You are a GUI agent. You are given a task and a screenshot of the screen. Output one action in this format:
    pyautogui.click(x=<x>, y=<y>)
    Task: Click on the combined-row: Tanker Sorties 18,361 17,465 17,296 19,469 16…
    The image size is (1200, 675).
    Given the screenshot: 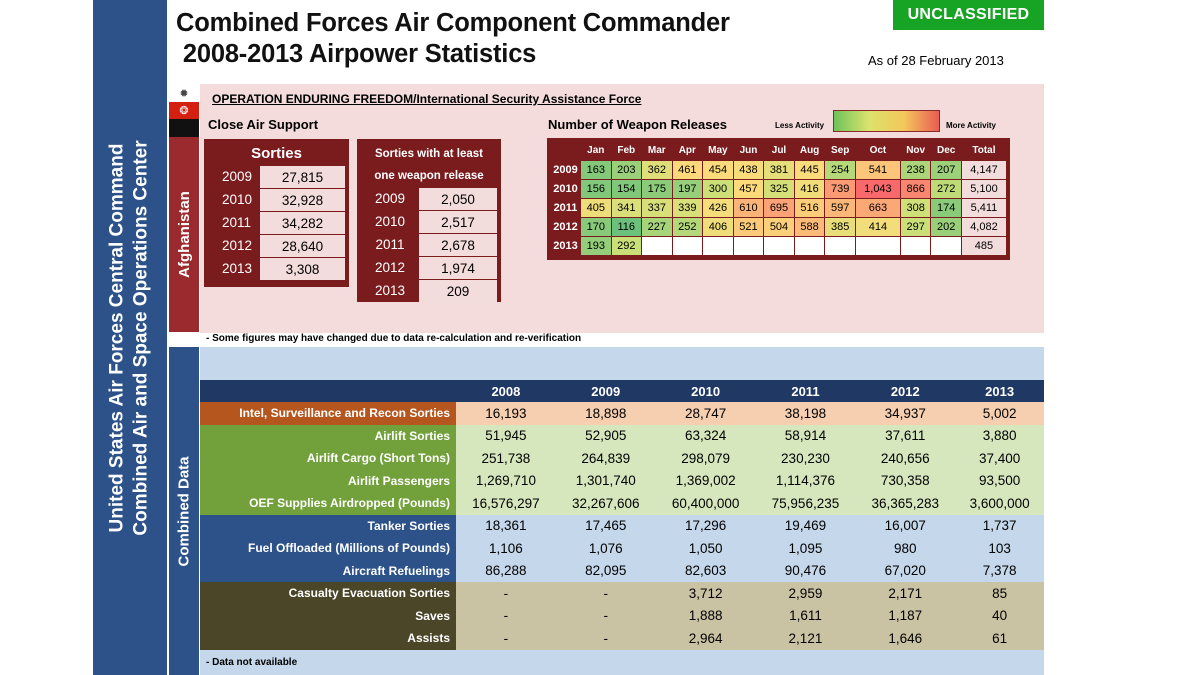 What is the action you would take?
    pyautogui.click(x=622, y=525)
    